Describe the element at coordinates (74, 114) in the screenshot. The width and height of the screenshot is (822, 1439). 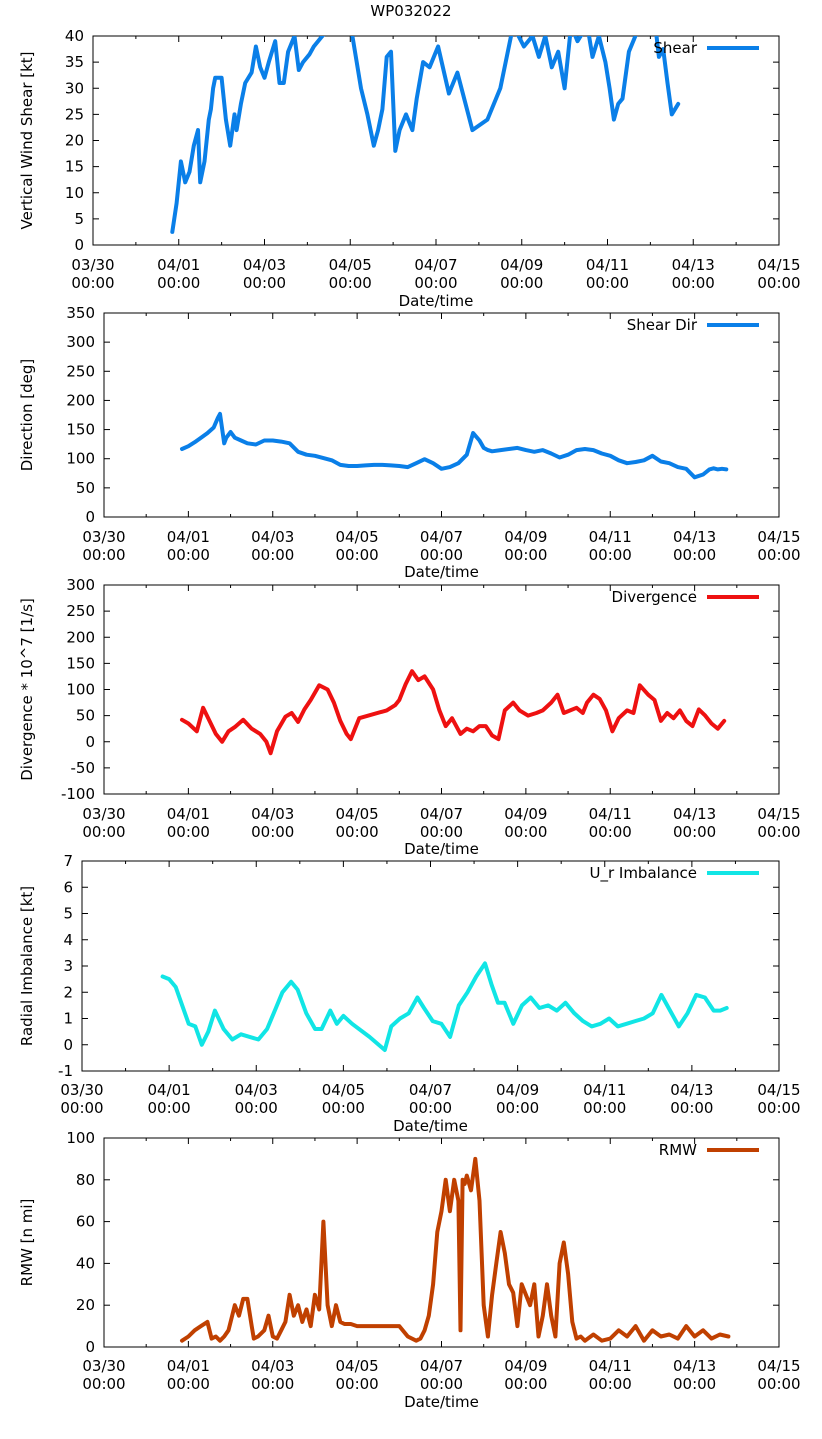
I see `chart1-ytick-label: 25` at that location.